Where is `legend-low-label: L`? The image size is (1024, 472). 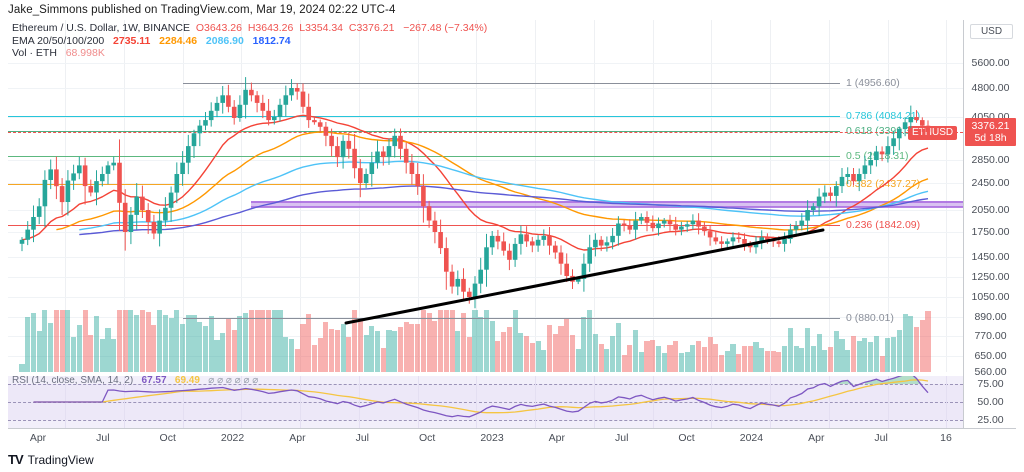 legend-low-label: L is located at coordinates (302, 28).